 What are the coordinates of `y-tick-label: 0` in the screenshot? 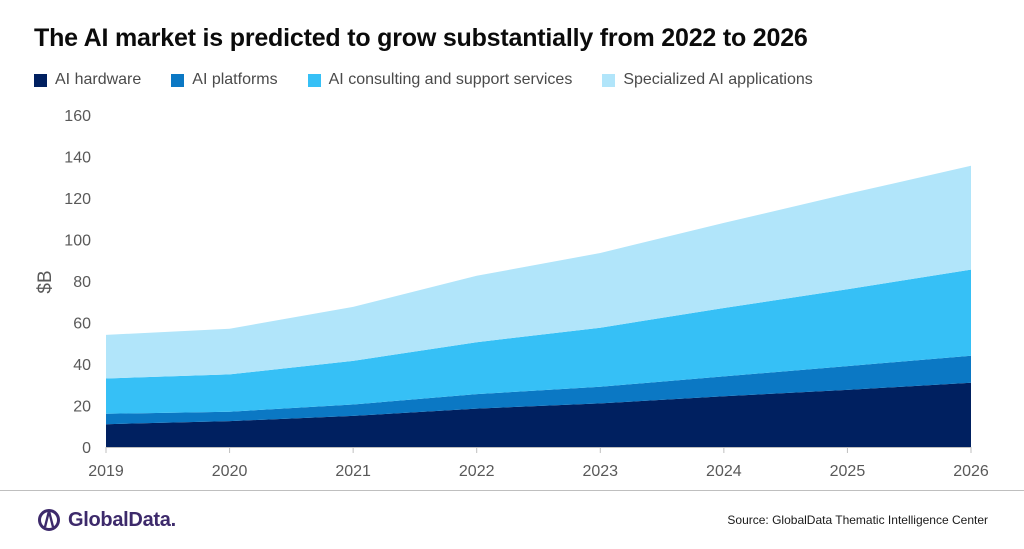 It's located at (86, 448).